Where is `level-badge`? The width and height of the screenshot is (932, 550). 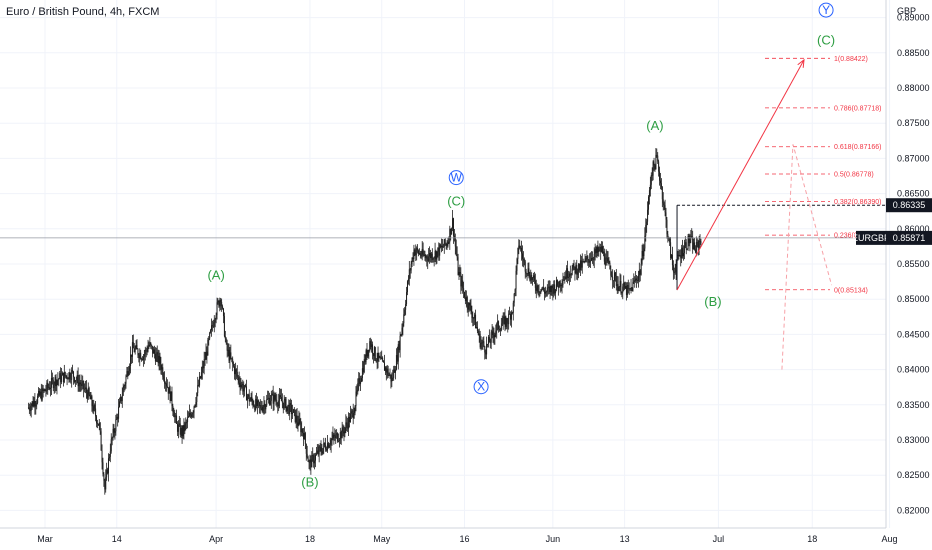
level-badge is located at coordinates (909, 205).